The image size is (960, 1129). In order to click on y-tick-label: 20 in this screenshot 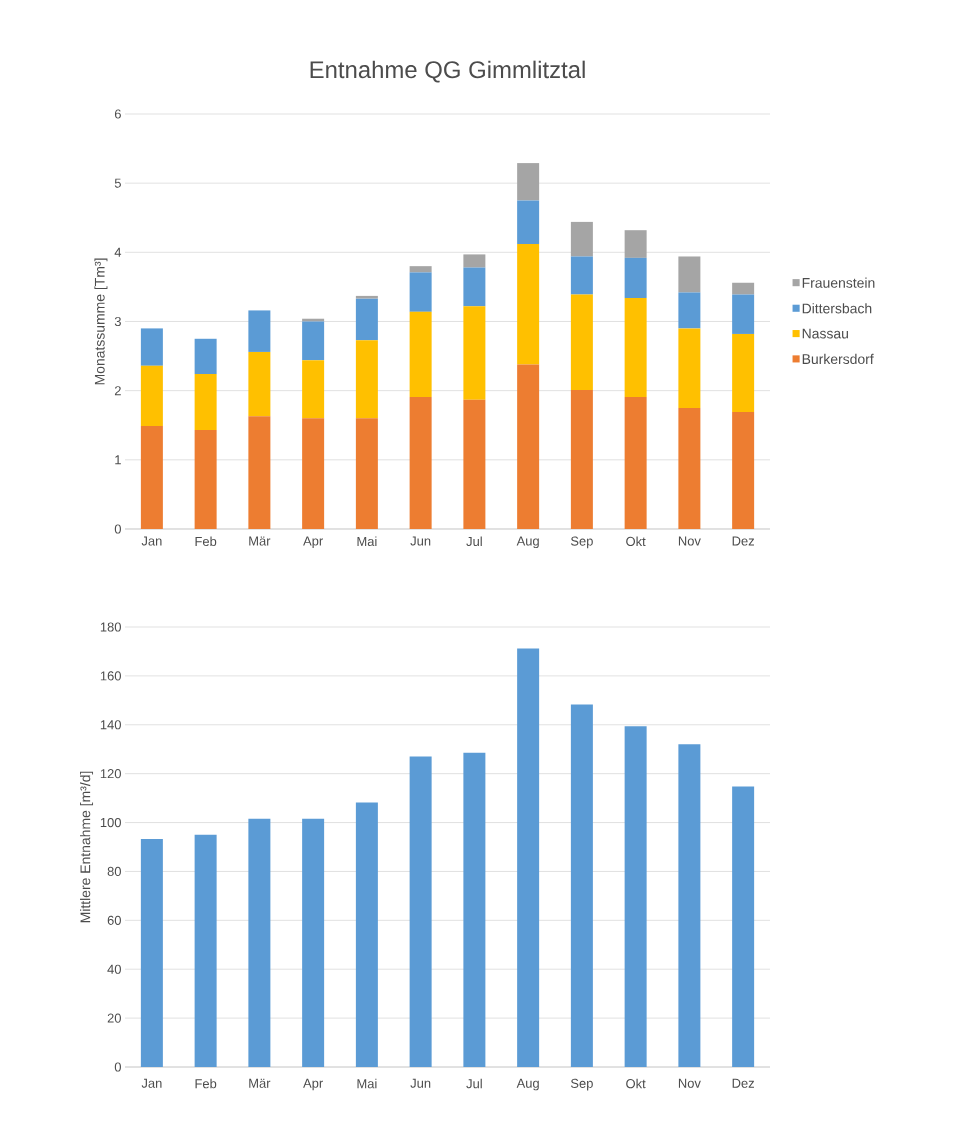, I will do `click(114, 1018)`.